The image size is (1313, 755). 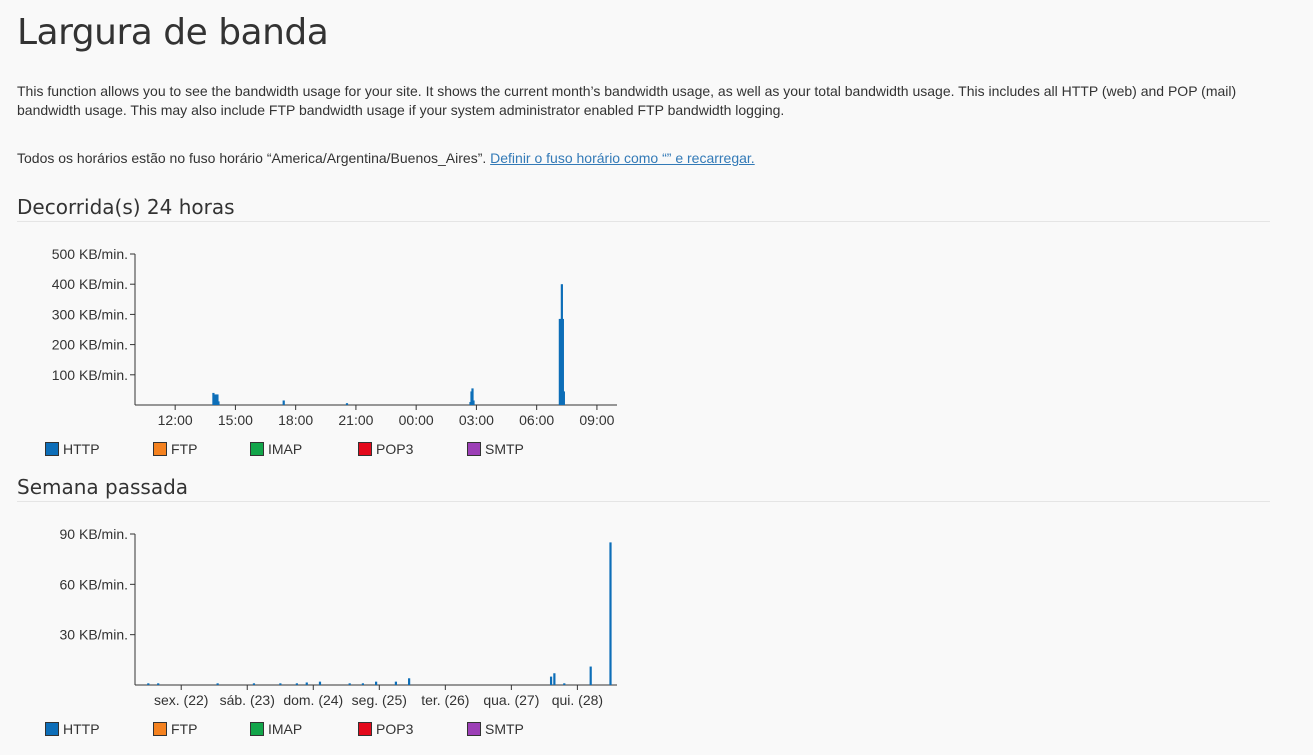 What do you see at coordinates (577, 700) in the screenshot?
I see `x-tick-label: qui. (28)` at bounding box center [577, 700].